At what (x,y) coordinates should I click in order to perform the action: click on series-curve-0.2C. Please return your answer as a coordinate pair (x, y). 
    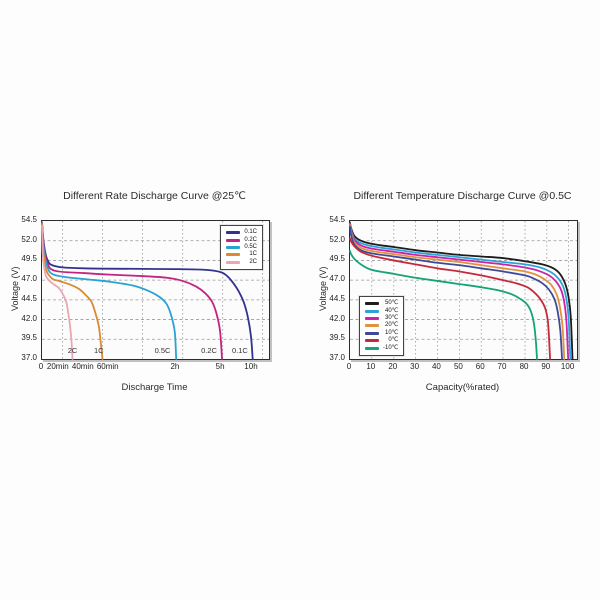
    Looking at the image, I should click on (132, 290).